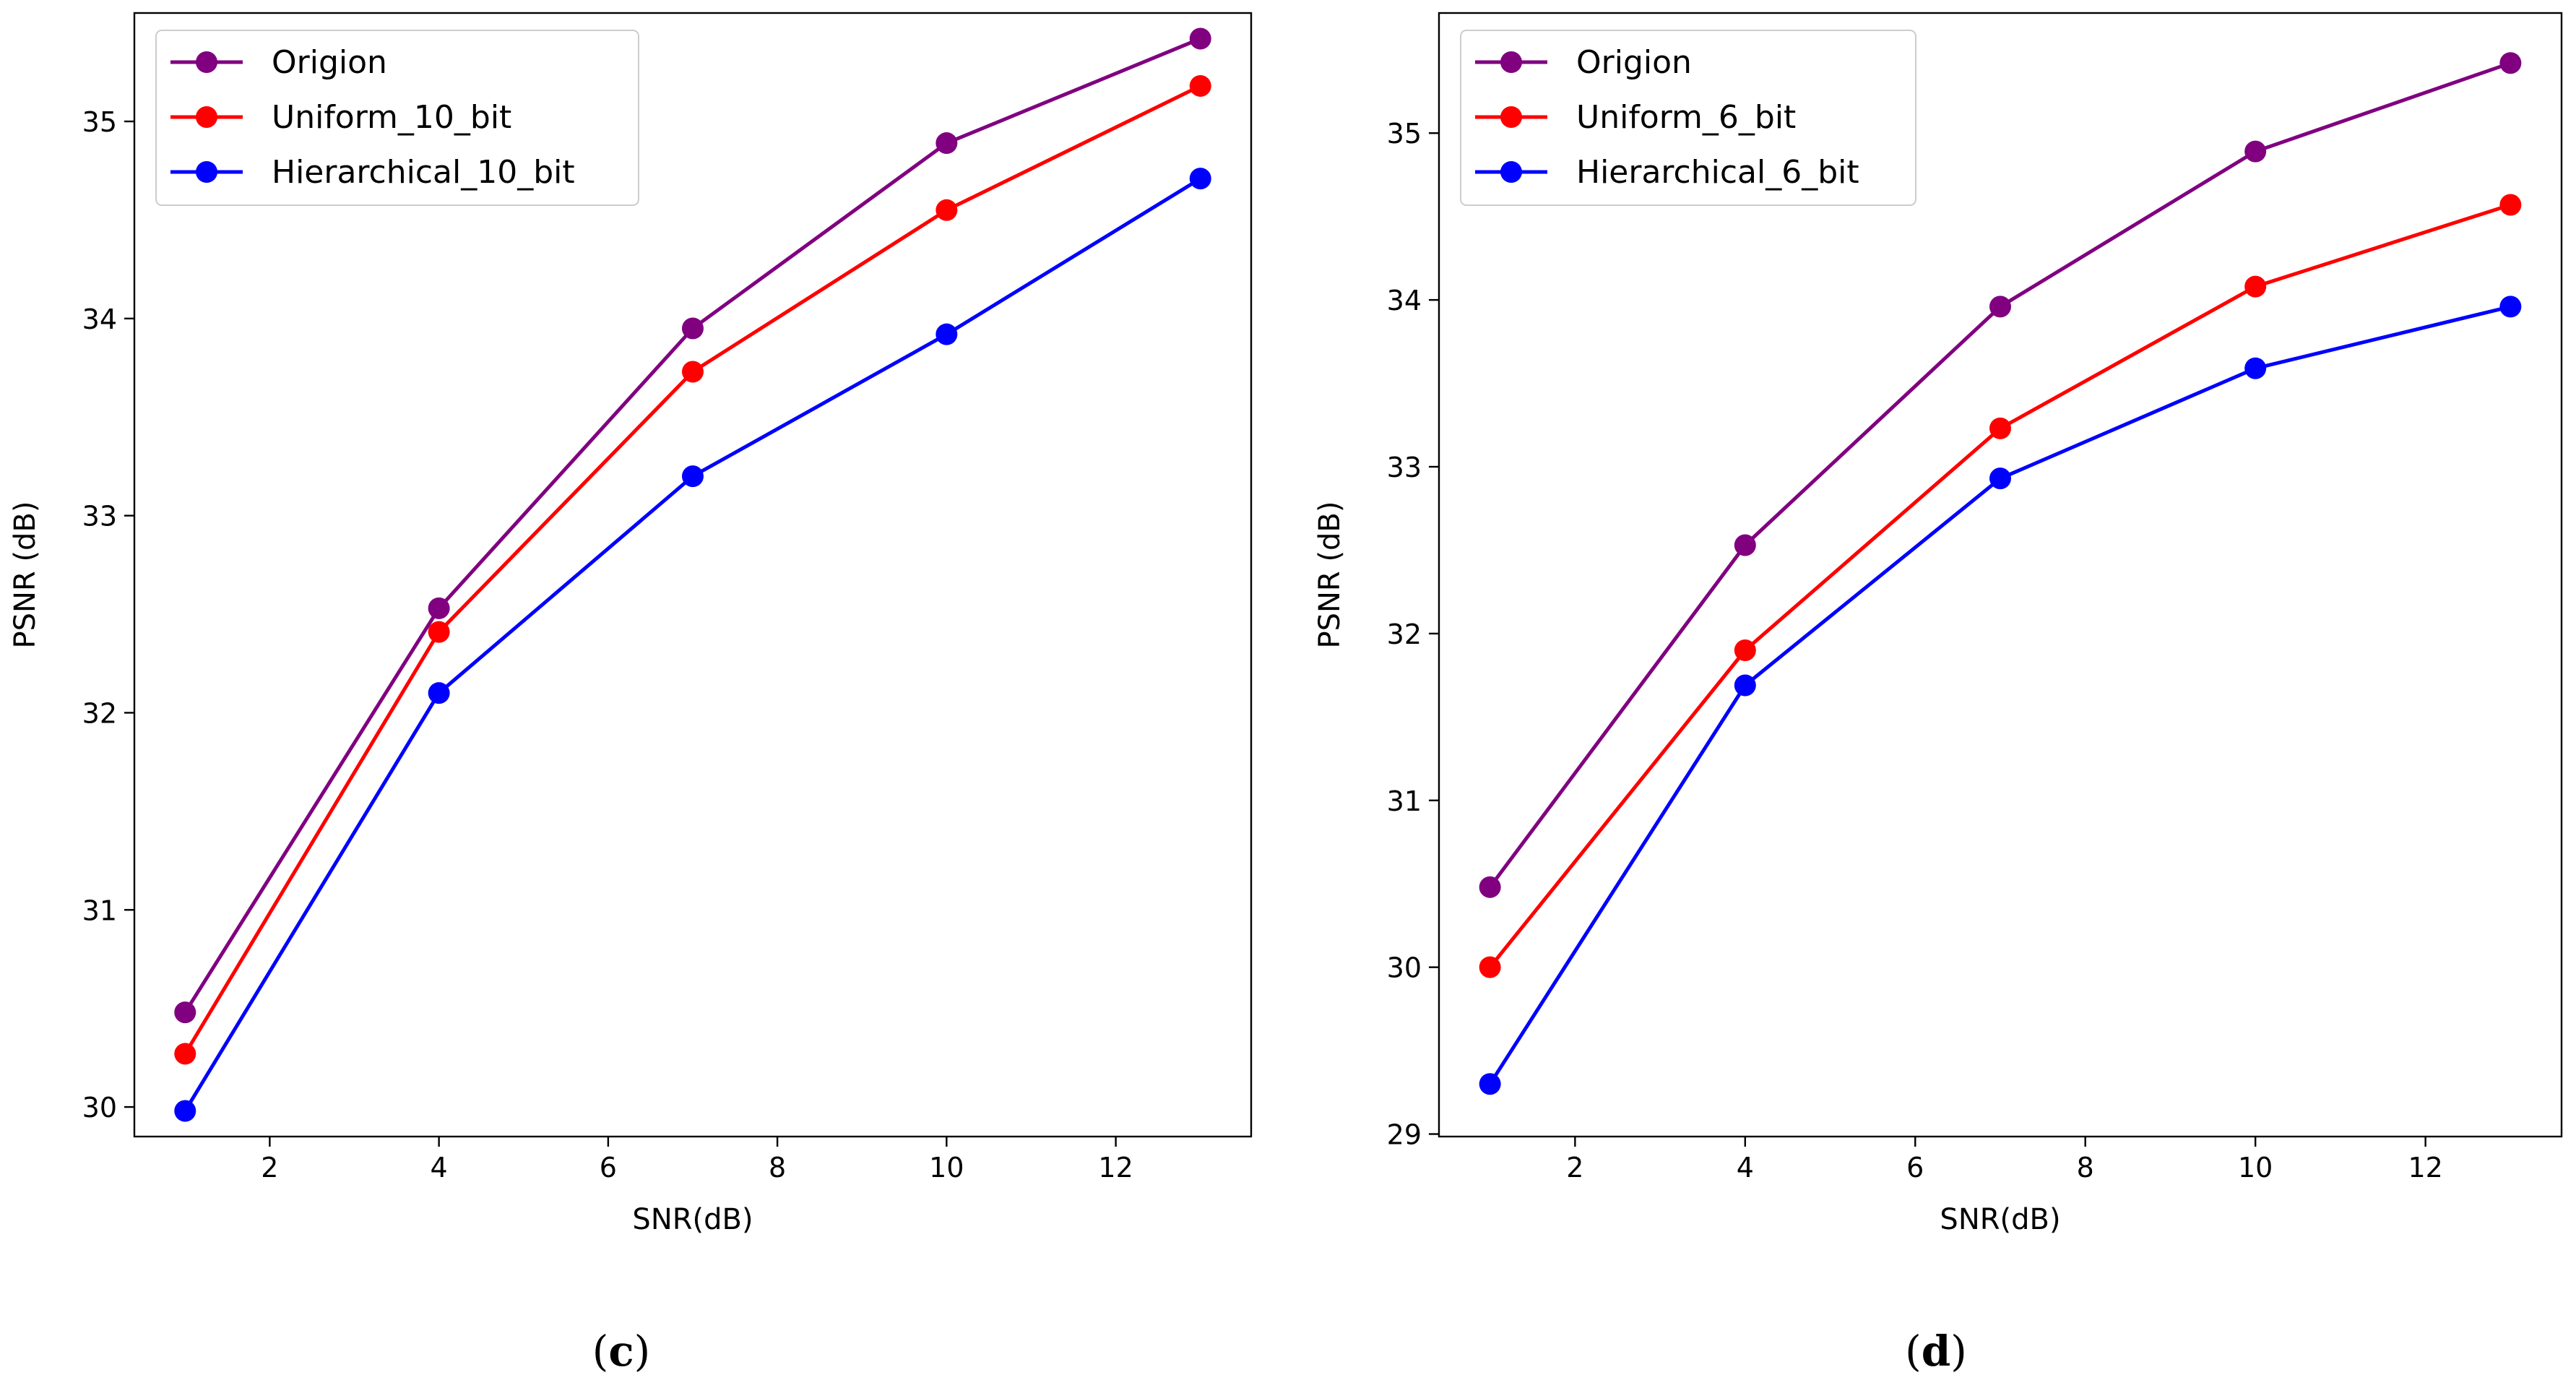 The width and height of the screenshot is (2576, 1388). I want to click on legend-label: Hierarchical_6_bit, so click(1718, 173).